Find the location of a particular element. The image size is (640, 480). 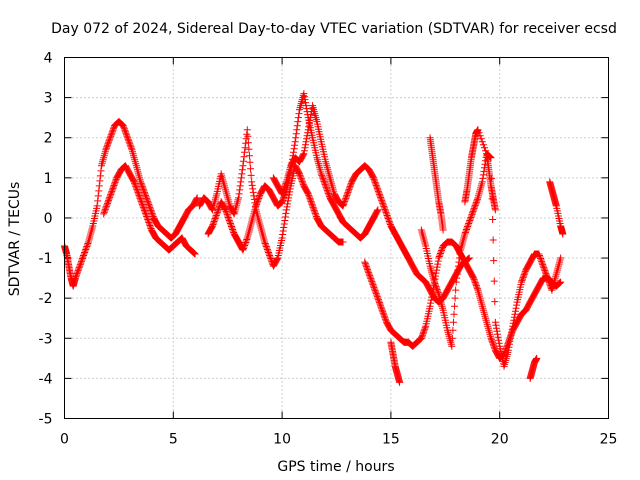

series-track-h is located at coordinates (496, 254).